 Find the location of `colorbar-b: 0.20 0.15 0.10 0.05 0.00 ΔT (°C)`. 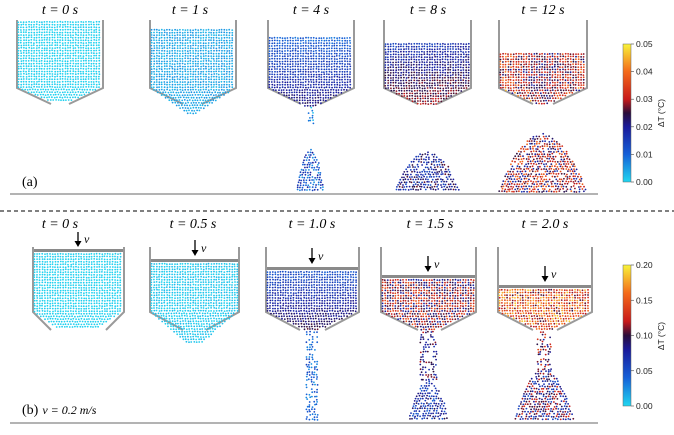

colorbar-b: 0.20 0.15 0.10 0.05 0.00 ΔT (°C) is located at coordinates (644, 335).